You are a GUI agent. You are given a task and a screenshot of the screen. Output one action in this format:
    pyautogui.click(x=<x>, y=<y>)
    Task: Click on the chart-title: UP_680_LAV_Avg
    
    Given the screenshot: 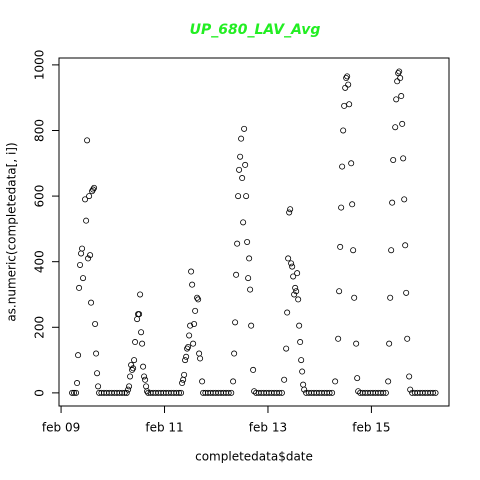 What is the action you would take?
    pyautogui.click(x=255, y=30)
    